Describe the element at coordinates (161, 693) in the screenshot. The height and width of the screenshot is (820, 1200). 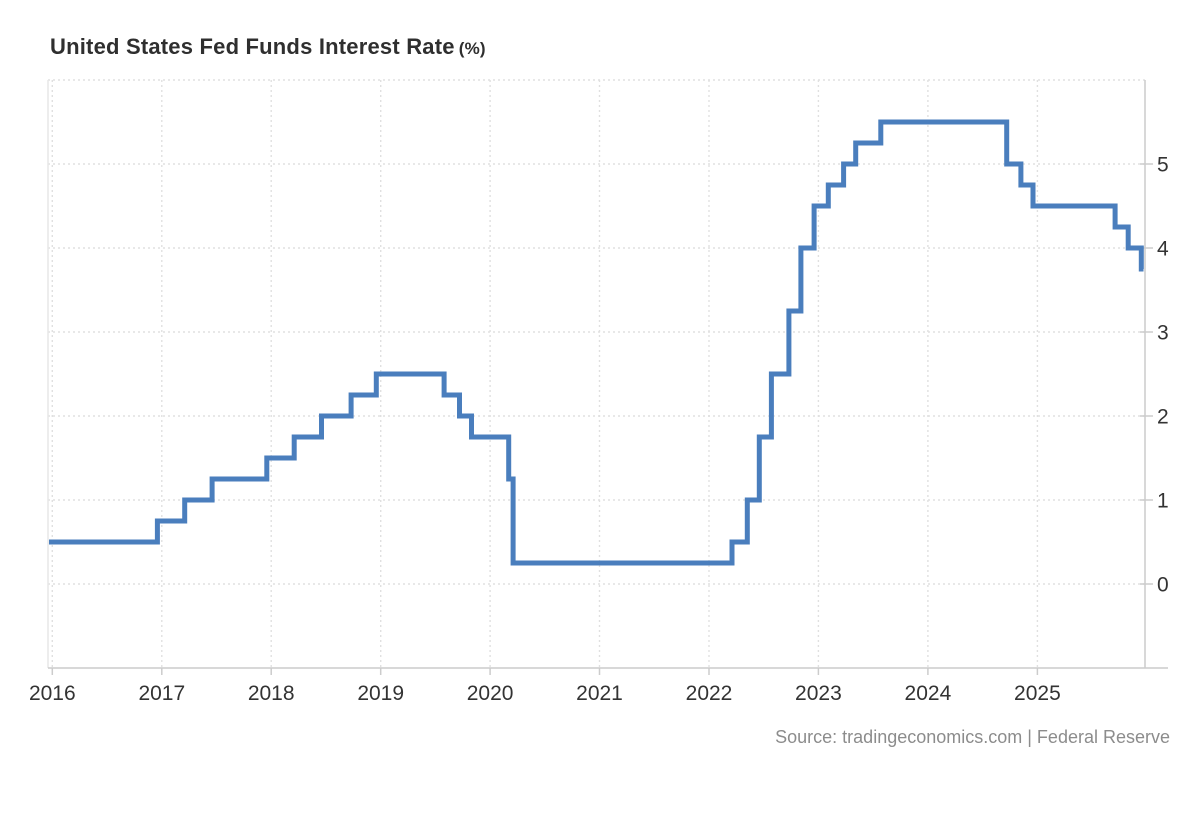
I see `x-tick-label: 2017` at that location.